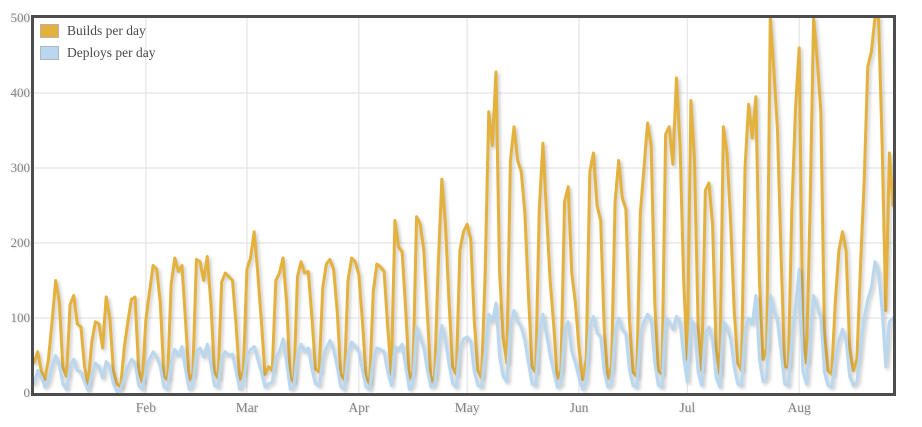  I want to click on legend: Builds per day Deploys per day, so click(97, 45).